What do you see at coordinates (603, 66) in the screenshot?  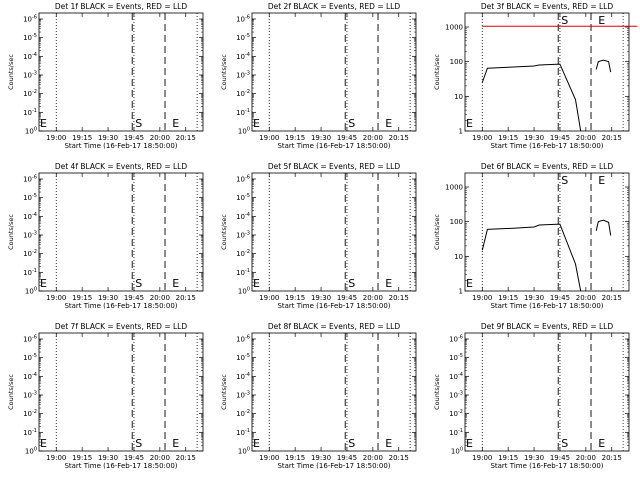 I see `events-series-line` at bounding box center [603, 66].